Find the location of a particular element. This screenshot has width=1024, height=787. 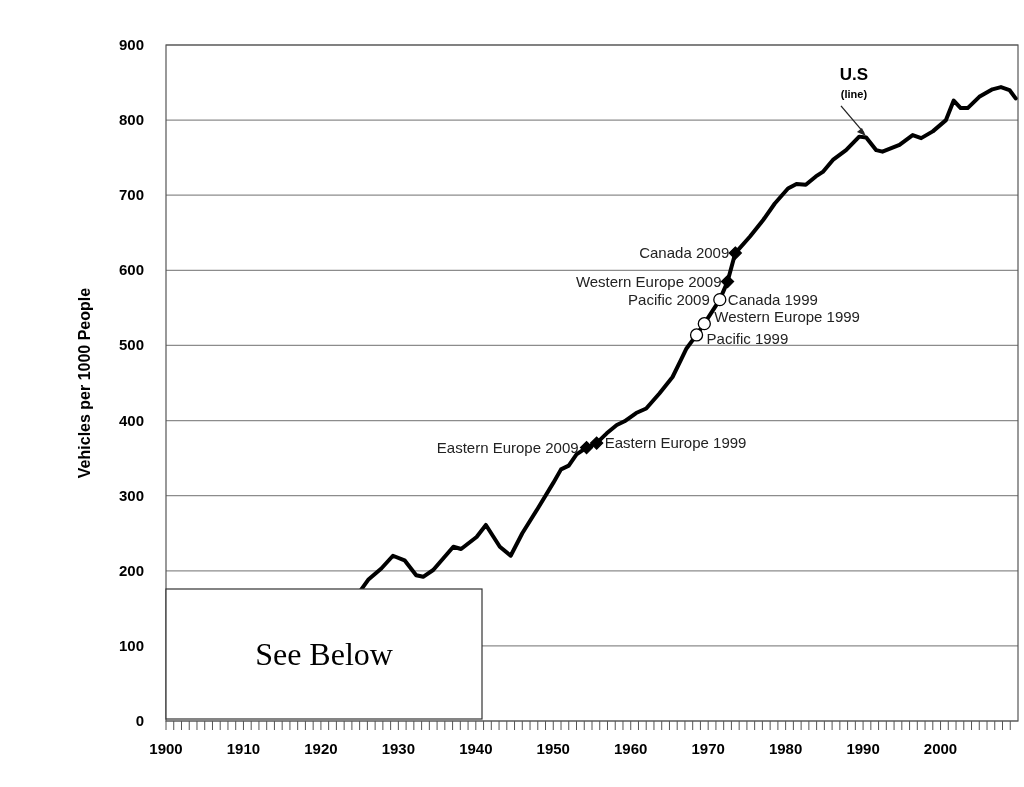

x-tick-label: 1900 is located at coordinates (166, 748).